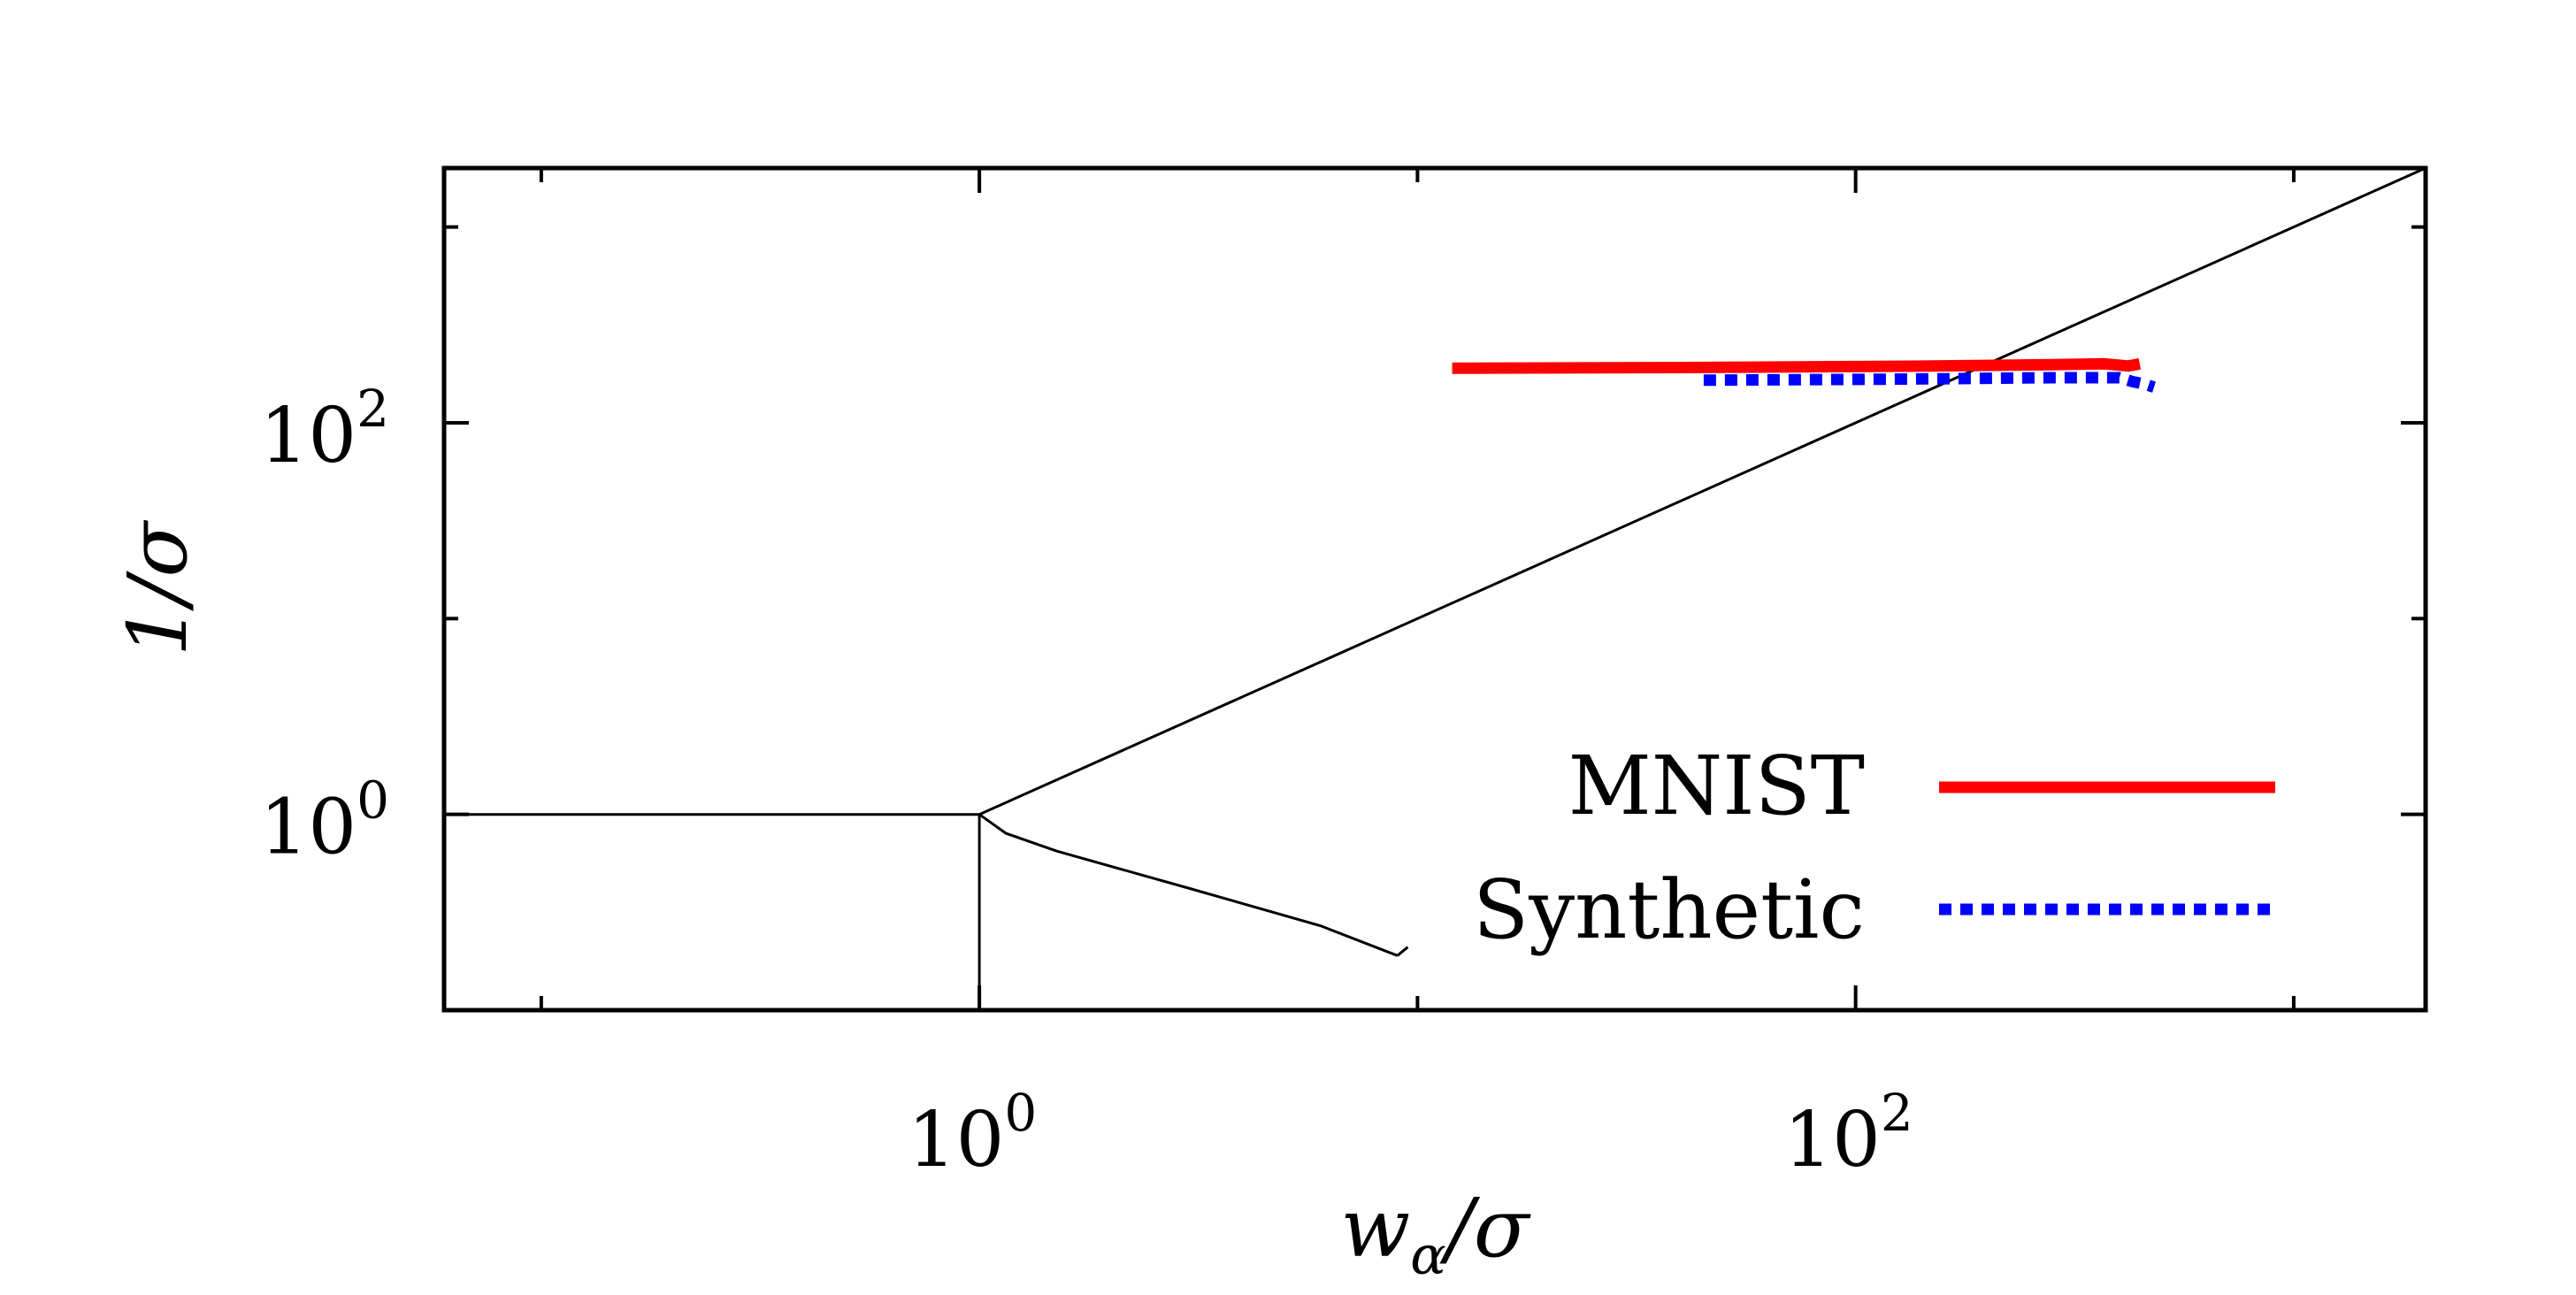 The width and height of the screenshot is (2576, 1295). What do you see at coordinates (1716, 786) in the screenshot?
I see `legend-label-mnist: MNIST` at bounding box center [1716, 786].